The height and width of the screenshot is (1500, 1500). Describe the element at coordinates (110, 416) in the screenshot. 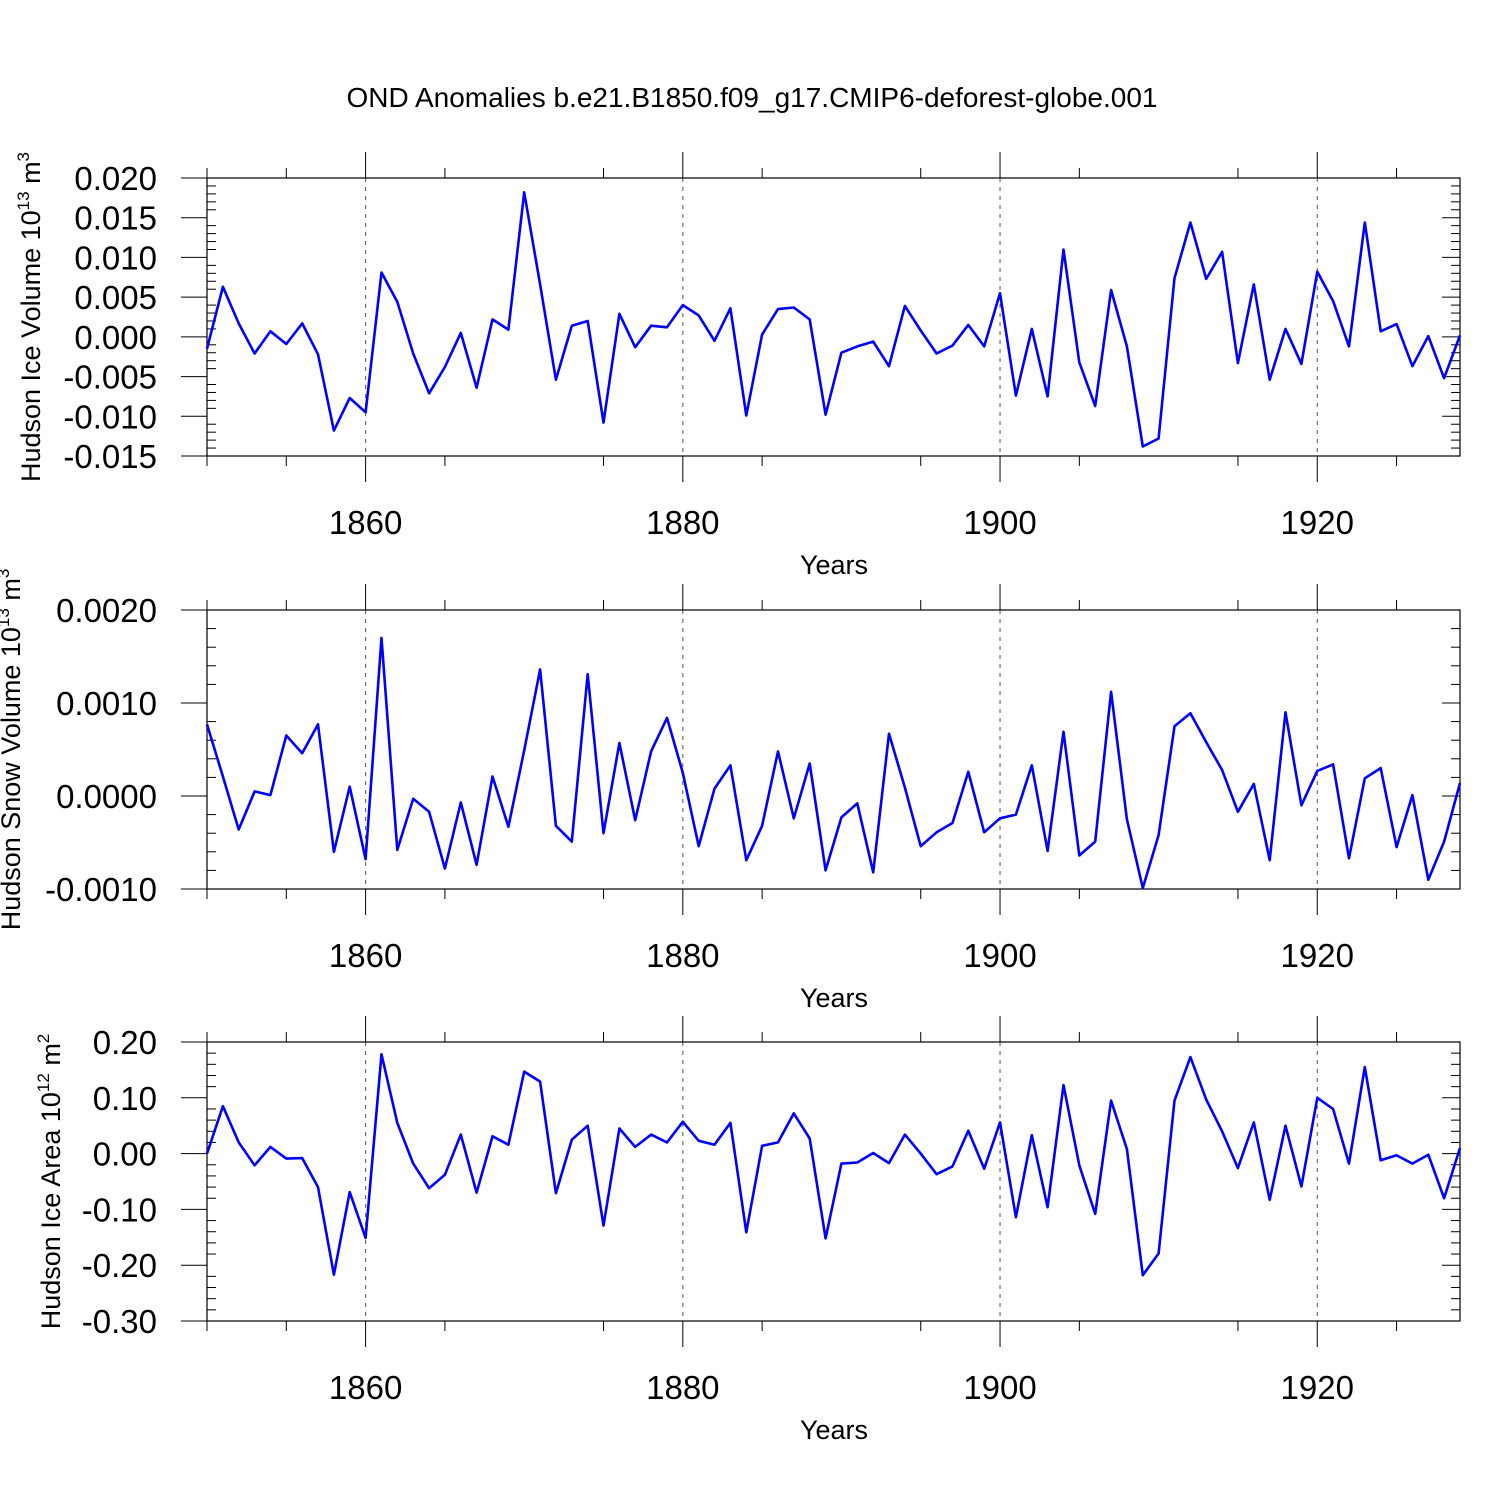

I see `y-tick-label--0.010: -0.010` at that location.